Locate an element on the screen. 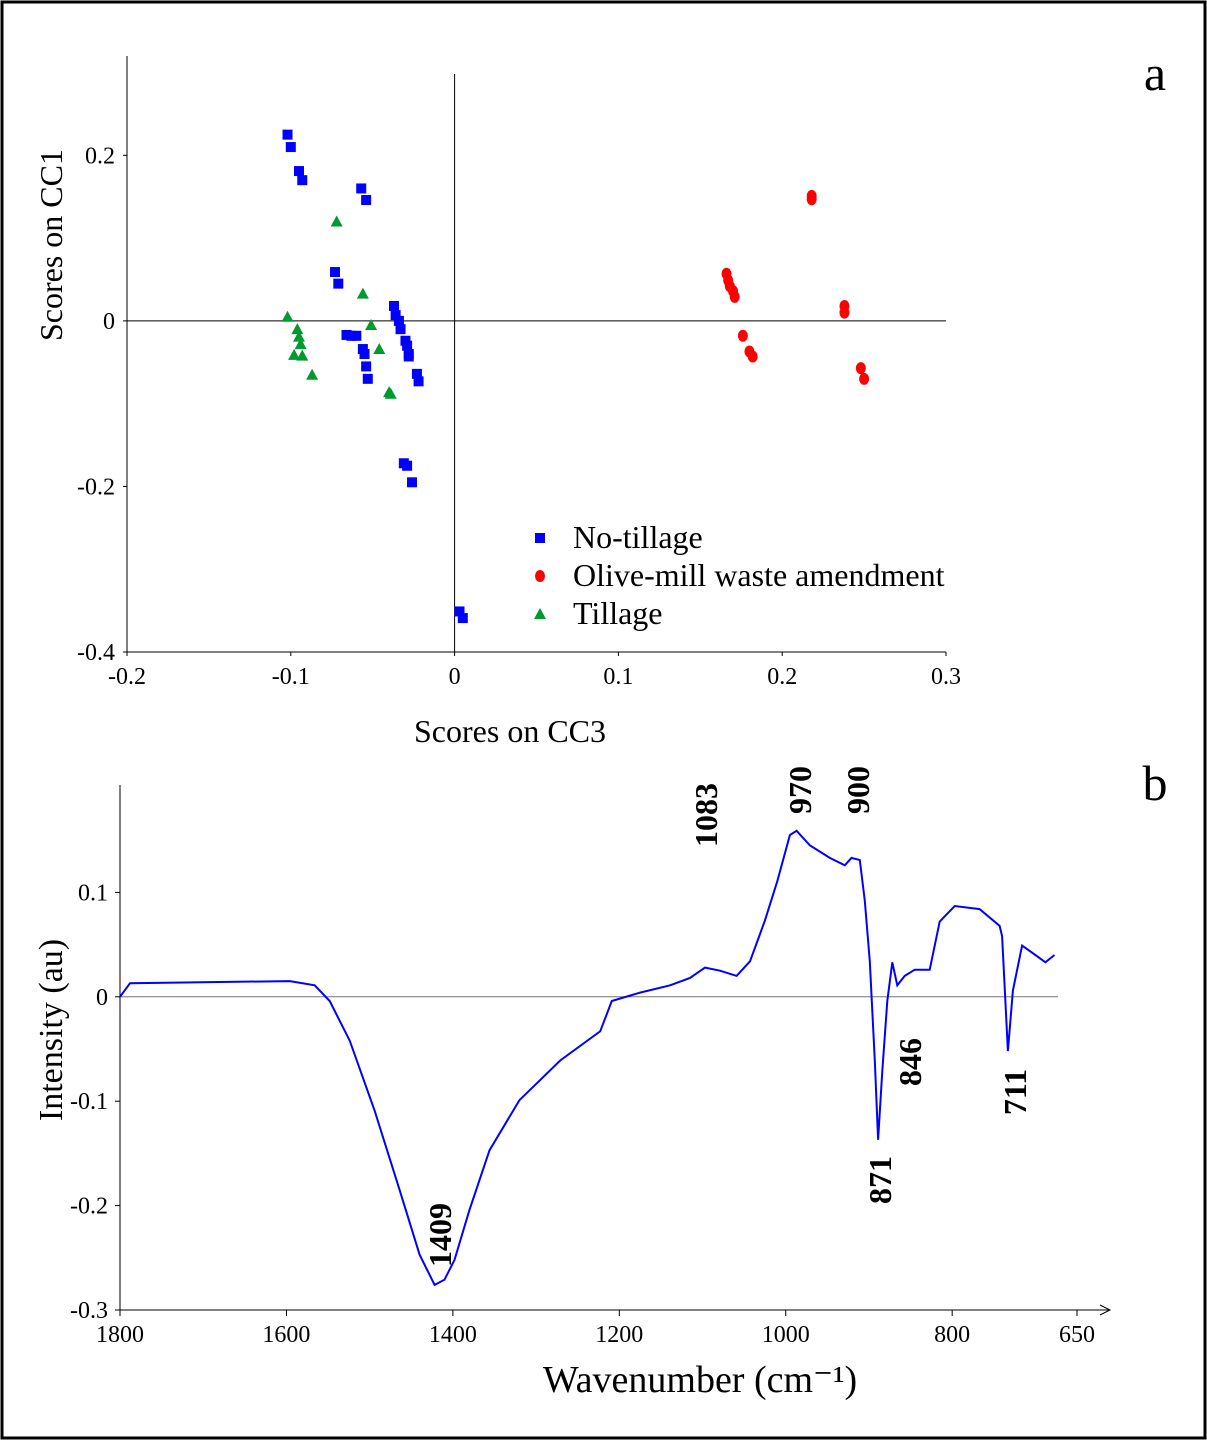 Image resolution: width=1207 pixels, height=1440 pixels. peak-label: 1409 is located at coordinates (440, 1235).